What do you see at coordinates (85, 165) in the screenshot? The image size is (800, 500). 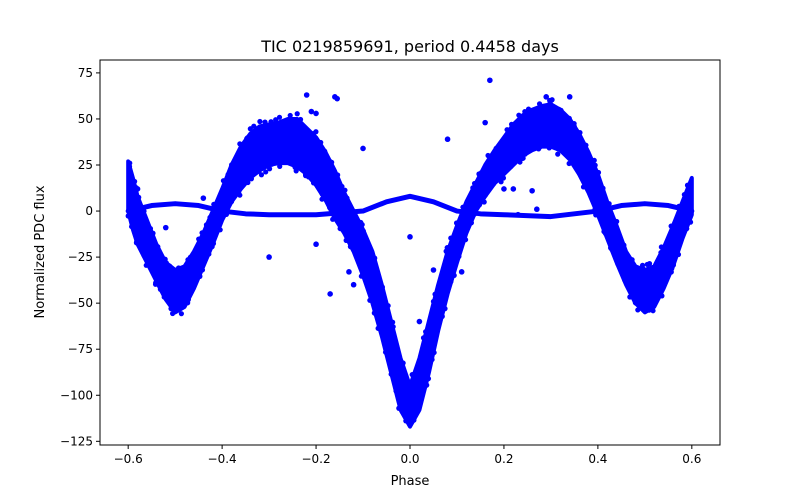 I see `y-tick-label: 25` at bounding box center [85, 165].